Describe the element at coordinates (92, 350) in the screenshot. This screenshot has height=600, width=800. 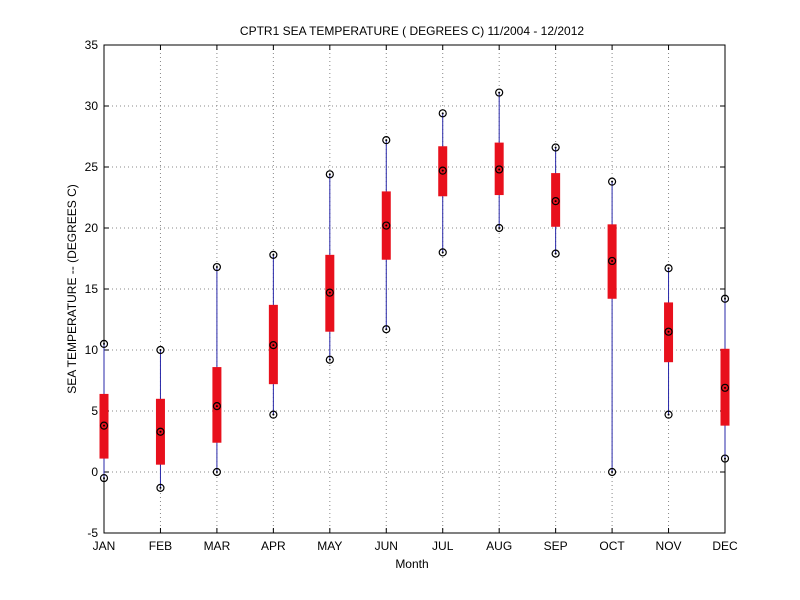
I see `y-tick-label: 10` at that location.